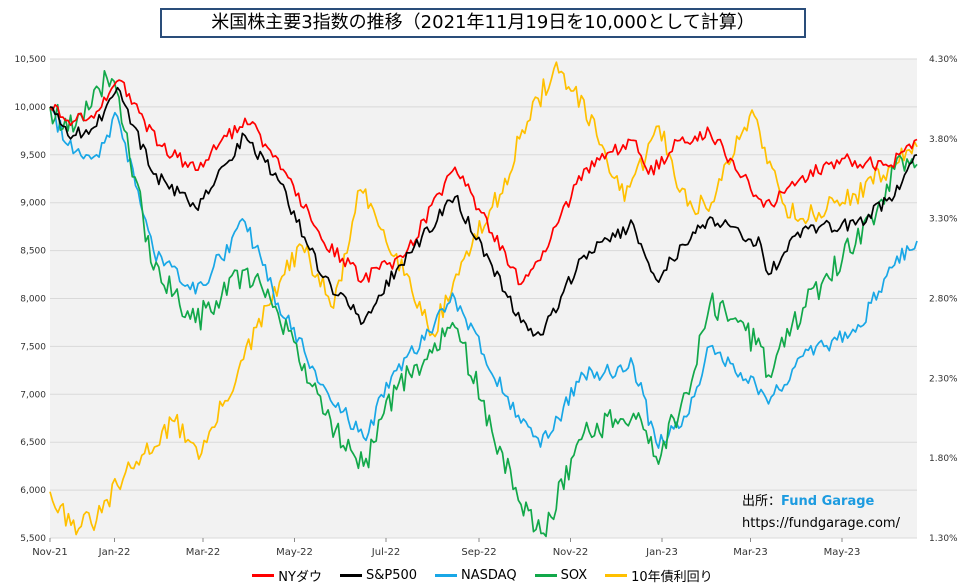 The image size is (965, 587). I want to click on x-tick-label: May-22, so click(294, 552).